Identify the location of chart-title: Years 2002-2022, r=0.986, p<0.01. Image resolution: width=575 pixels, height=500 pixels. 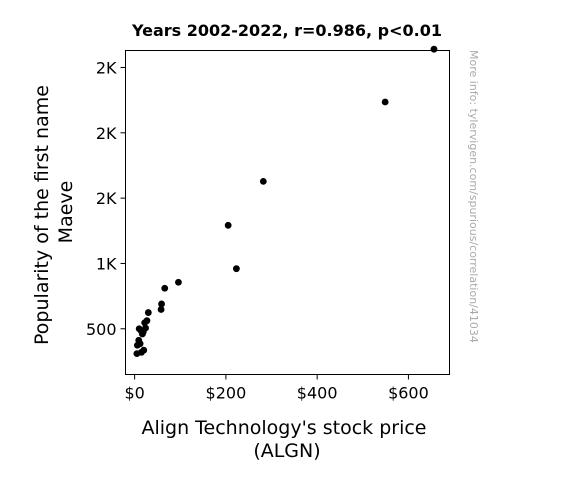
(286, 30).